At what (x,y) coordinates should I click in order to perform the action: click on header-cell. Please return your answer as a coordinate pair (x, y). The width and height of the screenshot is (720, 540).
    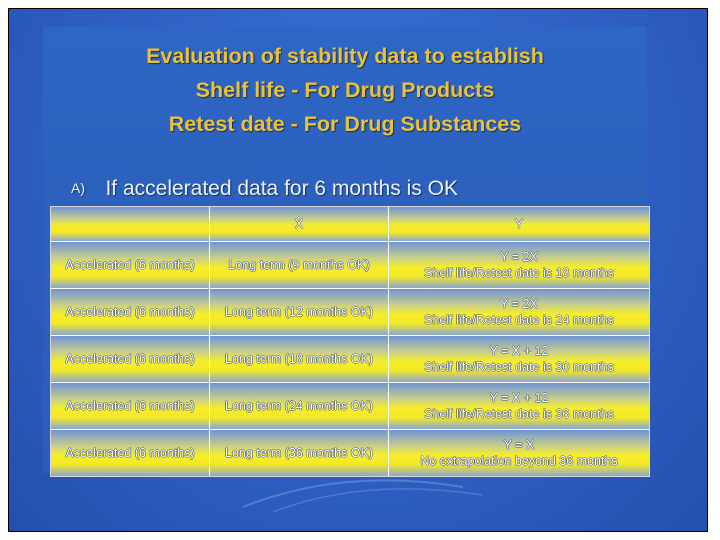
    Looking at the image, I should click on (130, 224).